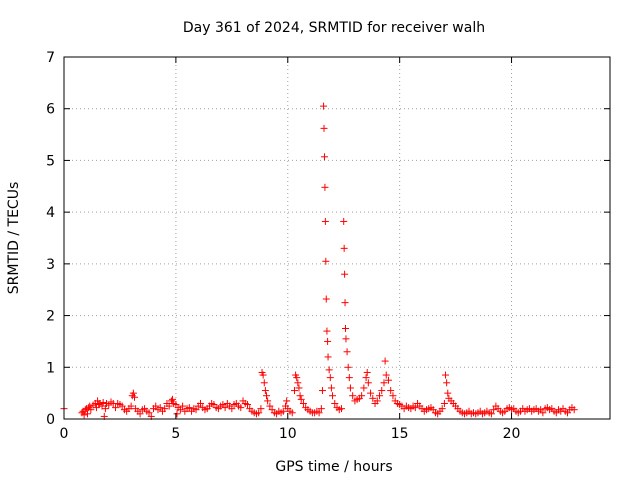 The width and height of the screenshot is (640, 480). I want to click on y-tick-label: 1, so click(50, 368).